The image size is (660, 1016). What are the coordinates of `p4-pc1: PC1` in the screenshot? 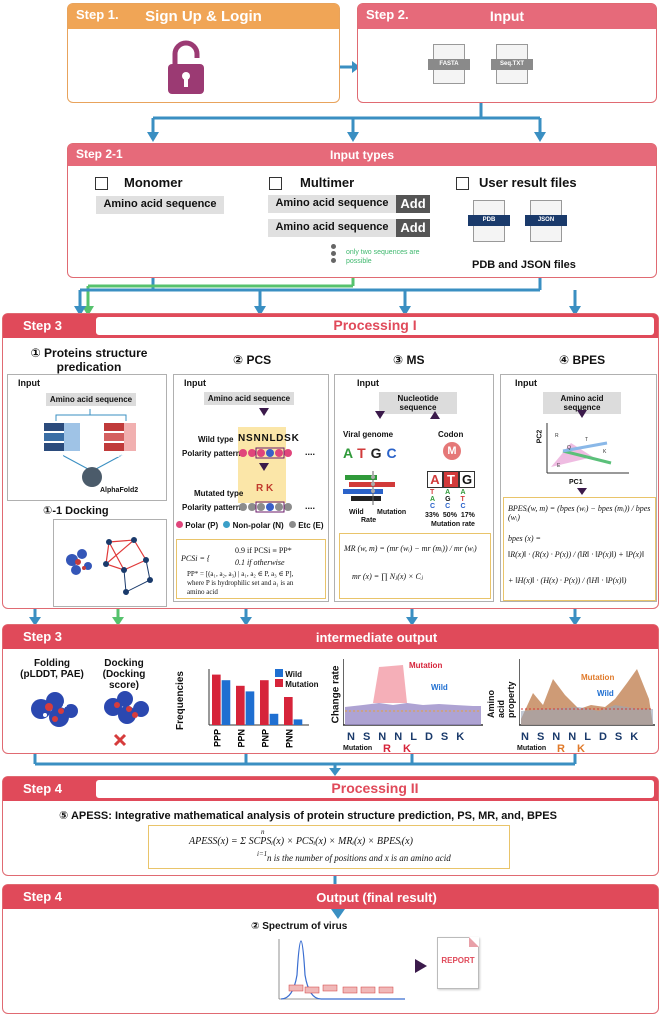 It's located at (576, 482).